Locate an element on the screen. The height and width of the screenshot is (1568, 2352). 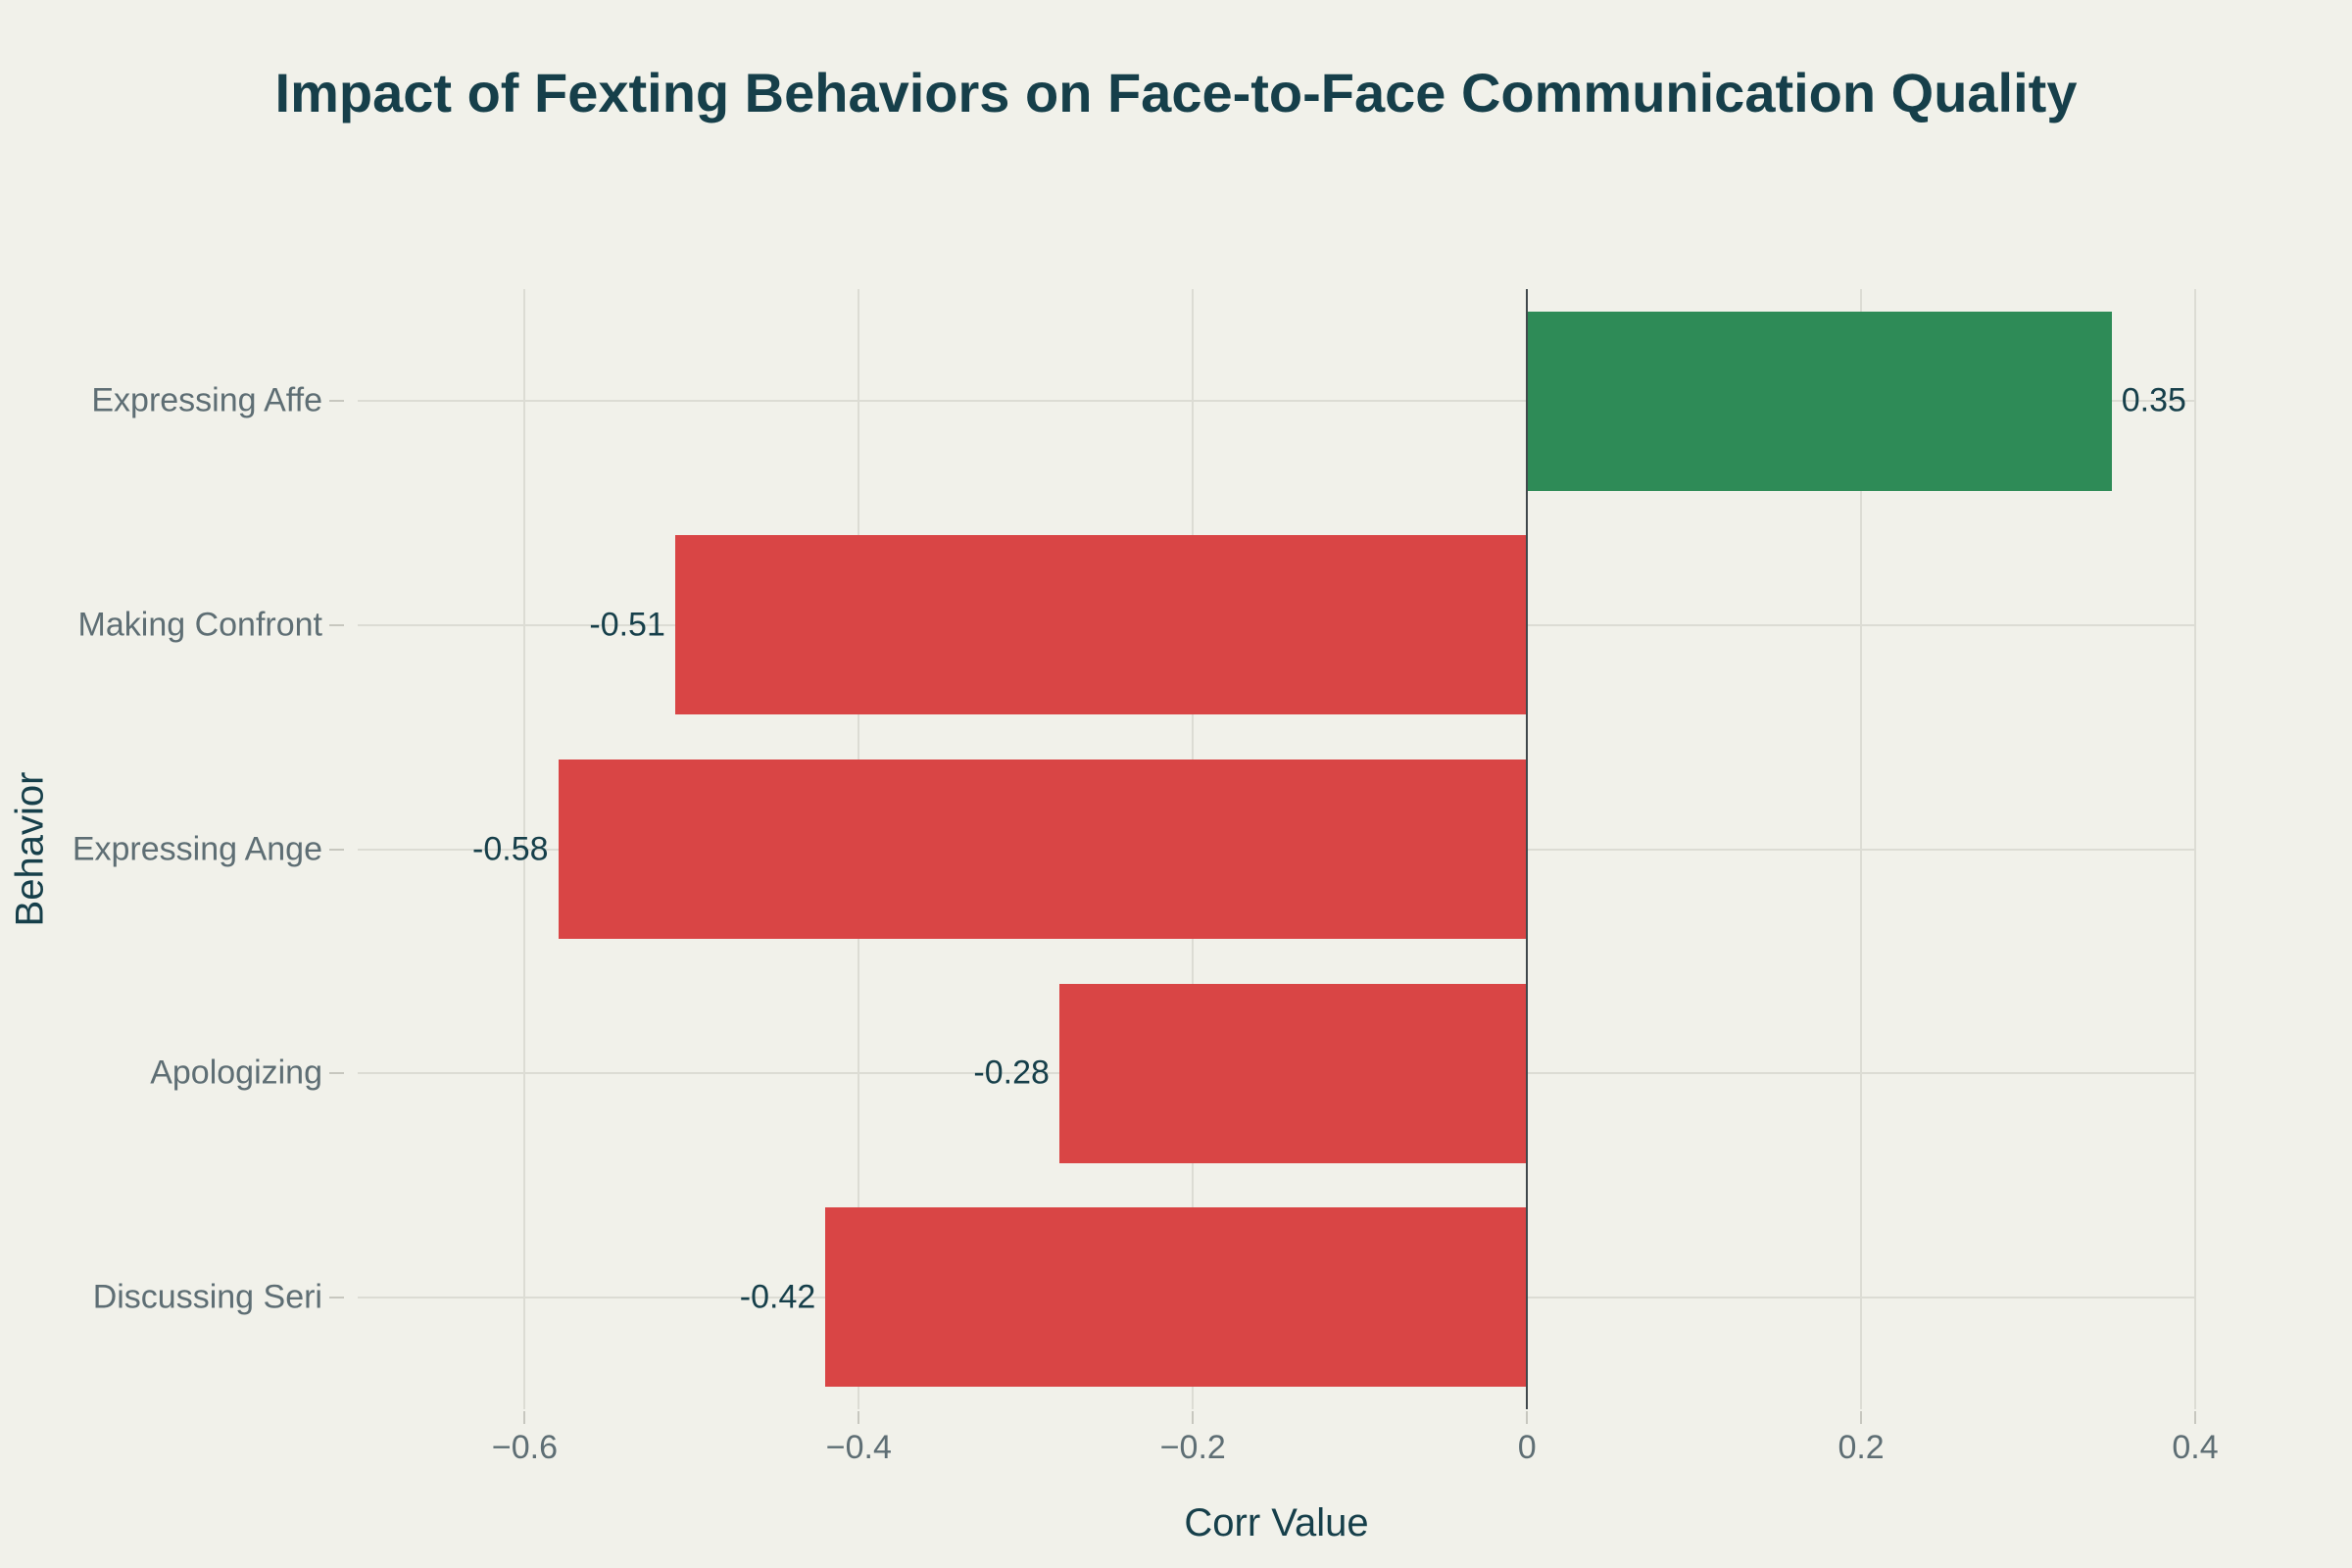
x-axis-tick-label: 0 is located at coordinates (1527, 1447).